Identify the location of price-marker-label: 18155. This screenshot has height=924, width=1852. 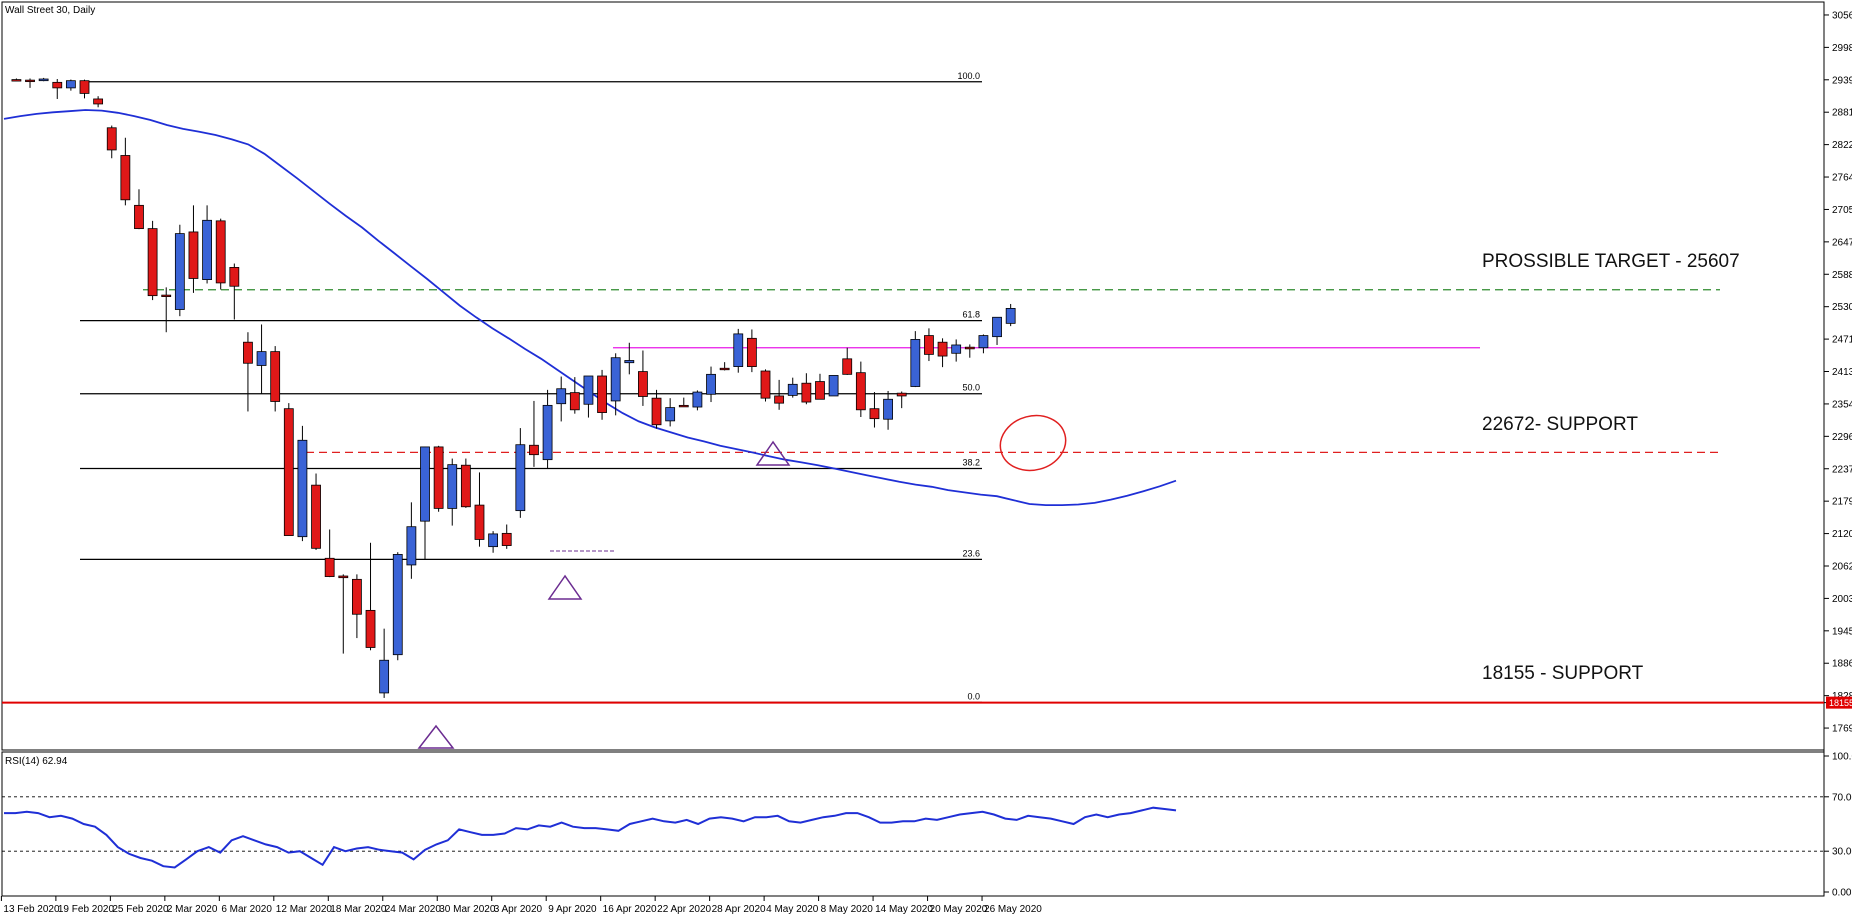
(1840, 703).